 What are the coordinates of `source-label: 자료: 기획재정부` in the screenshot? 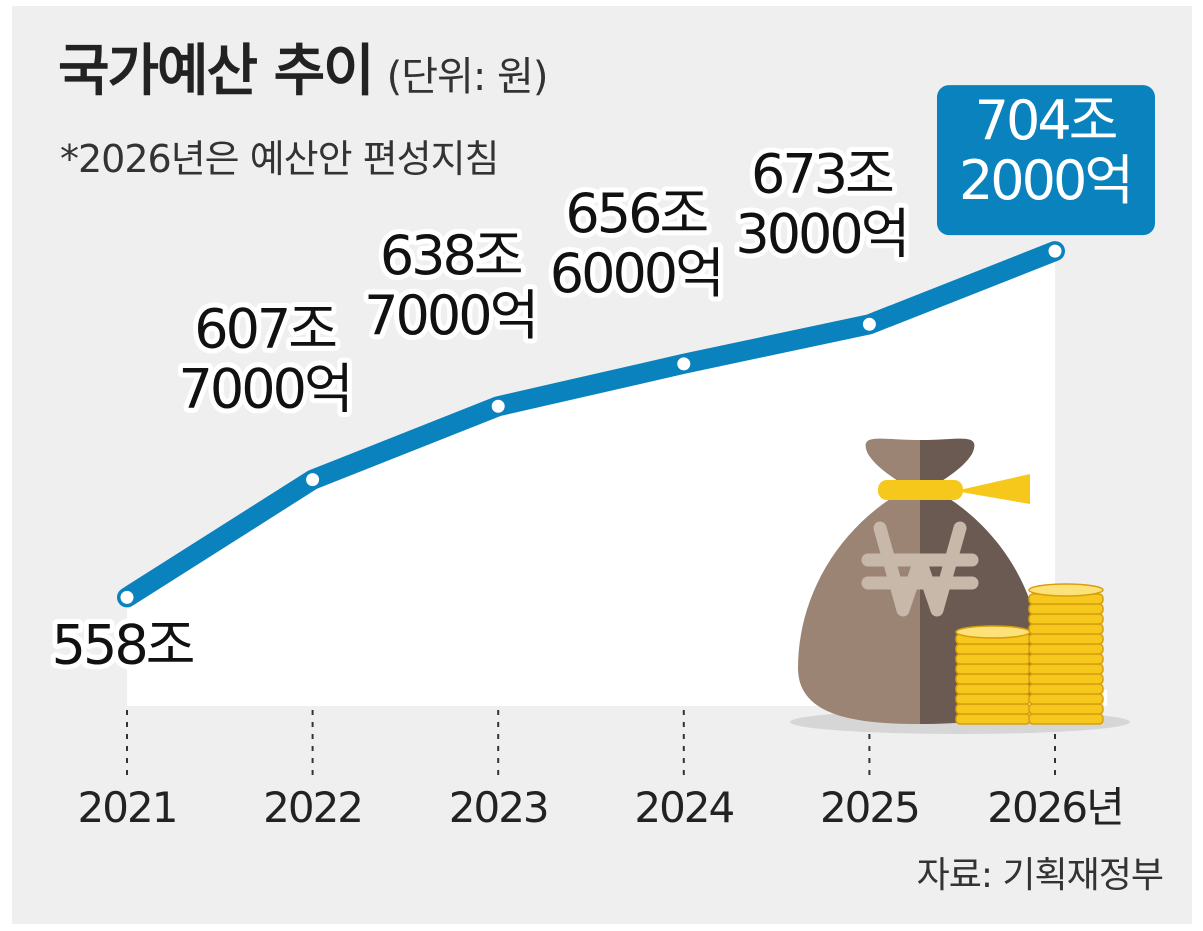 It's located at (1040, 875).